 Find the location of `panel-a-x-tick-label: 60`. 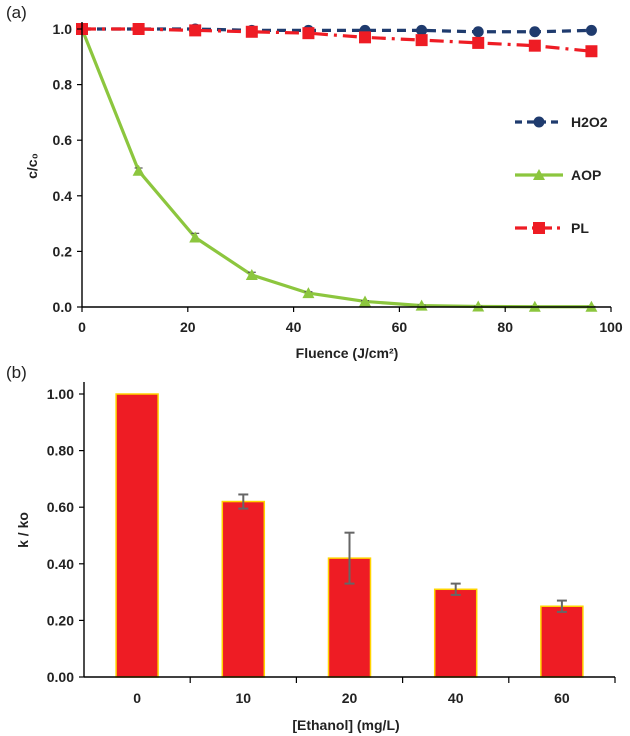

panel-a-x-tick-label: 60 is located at coordinates (400, 327).